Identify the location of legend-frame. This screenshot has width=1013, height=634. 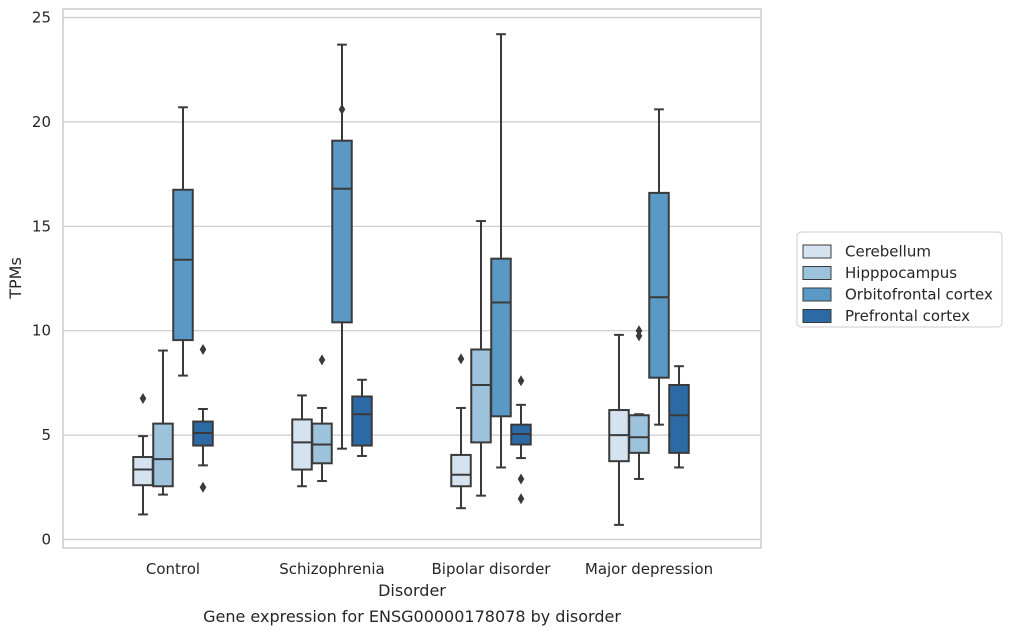
(899, 279).